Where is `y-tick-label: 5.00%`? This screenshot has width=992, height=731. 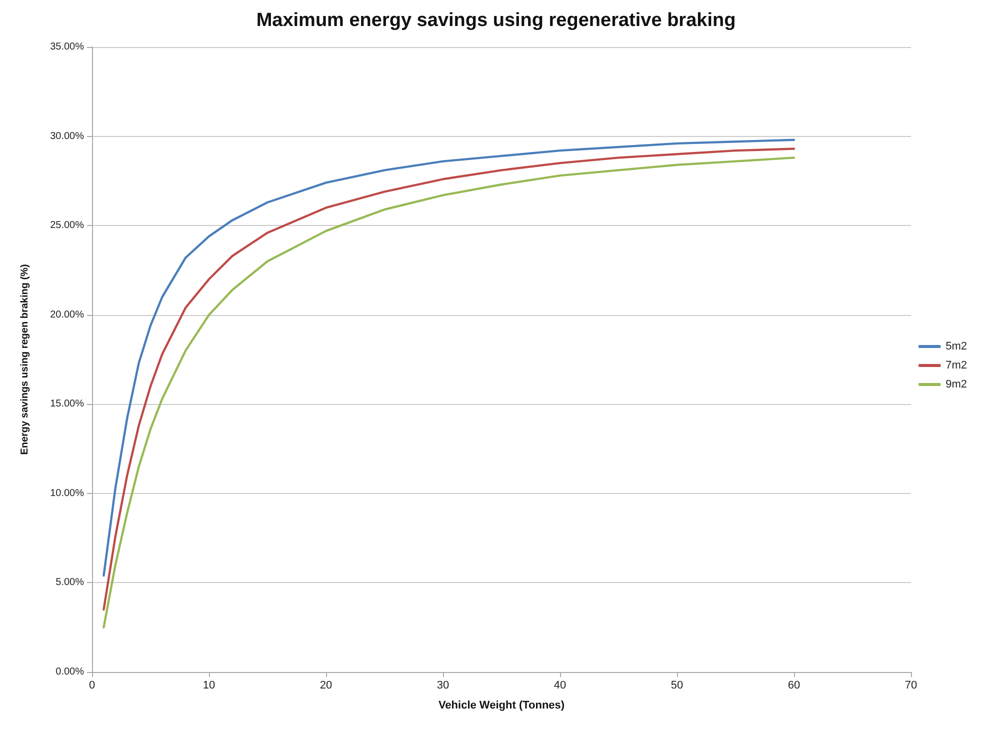 y-tick-label: 5.00% is located at coordinates (70, 582).